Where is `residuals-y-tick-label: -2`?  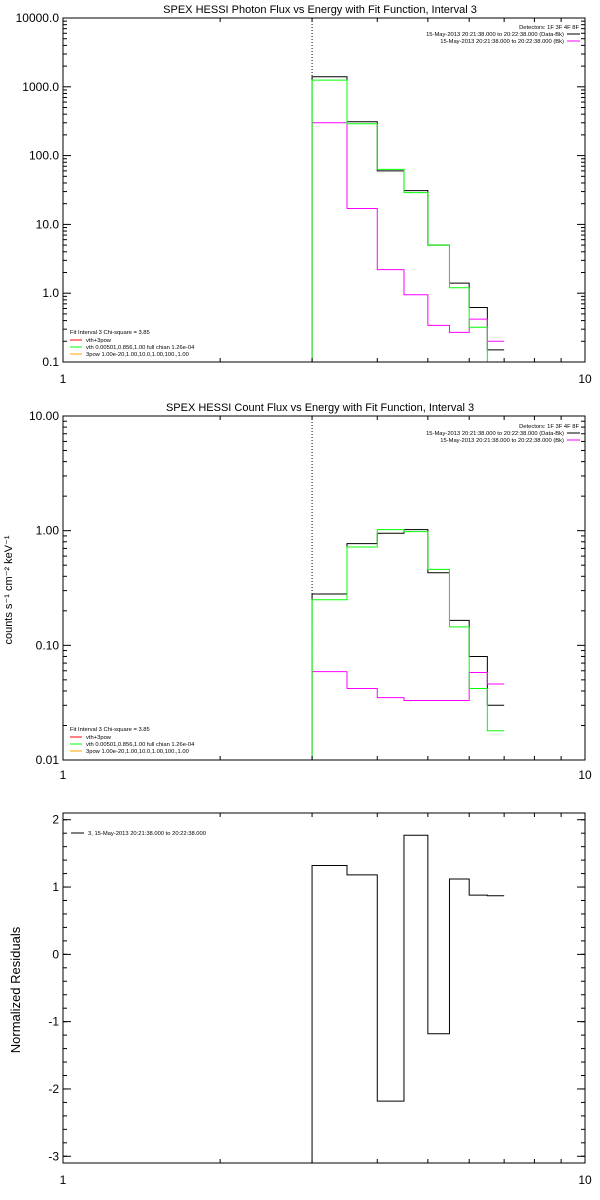
residuals-y-tick-label: -2 is located at coordinates (53, 1089).